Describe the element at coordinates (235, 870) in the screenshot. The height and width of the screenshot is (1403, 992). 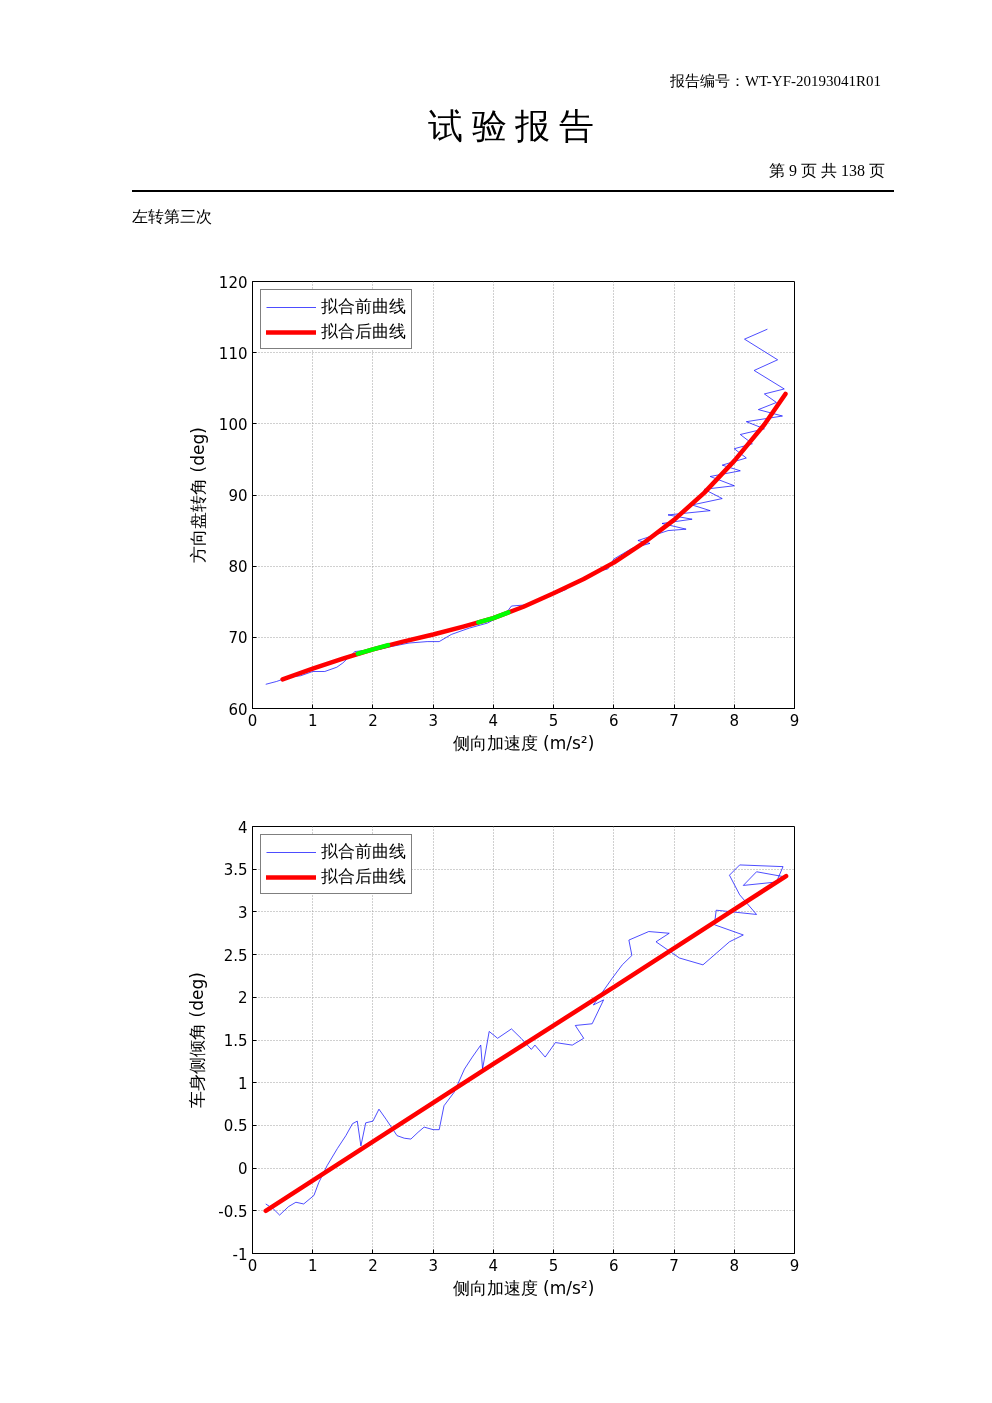
I see `y-tick-label: 3.5` at that location.